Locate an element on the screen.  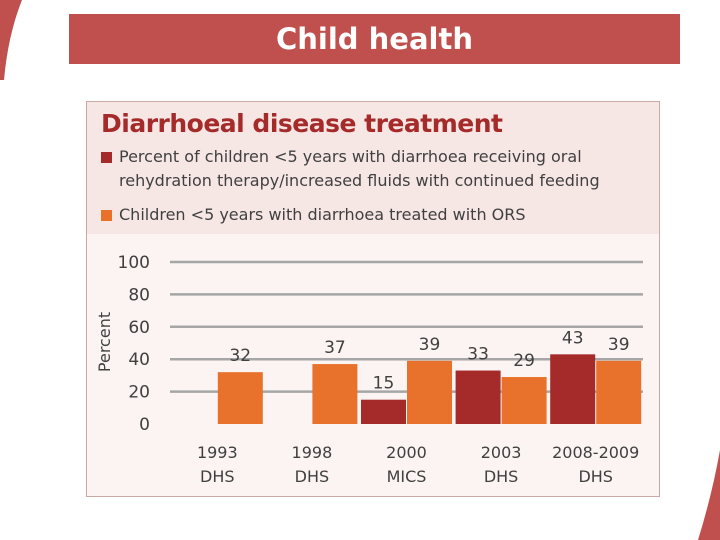
data-label: 29 is located at coordinates (524, 361).